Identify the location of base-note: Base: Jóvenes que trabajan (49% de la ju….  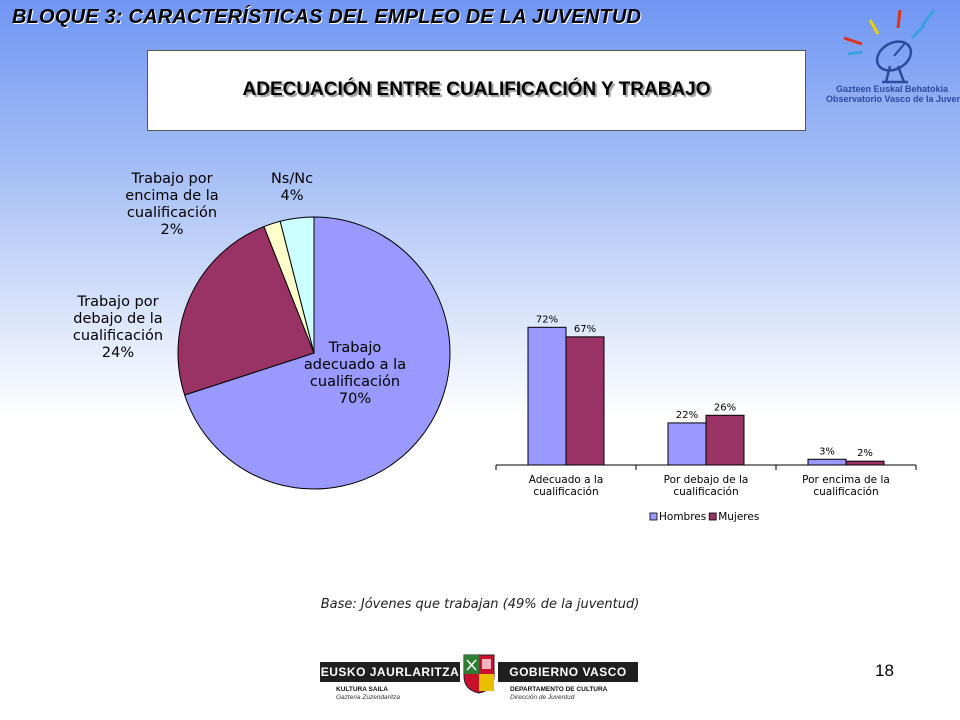
(480, 604).